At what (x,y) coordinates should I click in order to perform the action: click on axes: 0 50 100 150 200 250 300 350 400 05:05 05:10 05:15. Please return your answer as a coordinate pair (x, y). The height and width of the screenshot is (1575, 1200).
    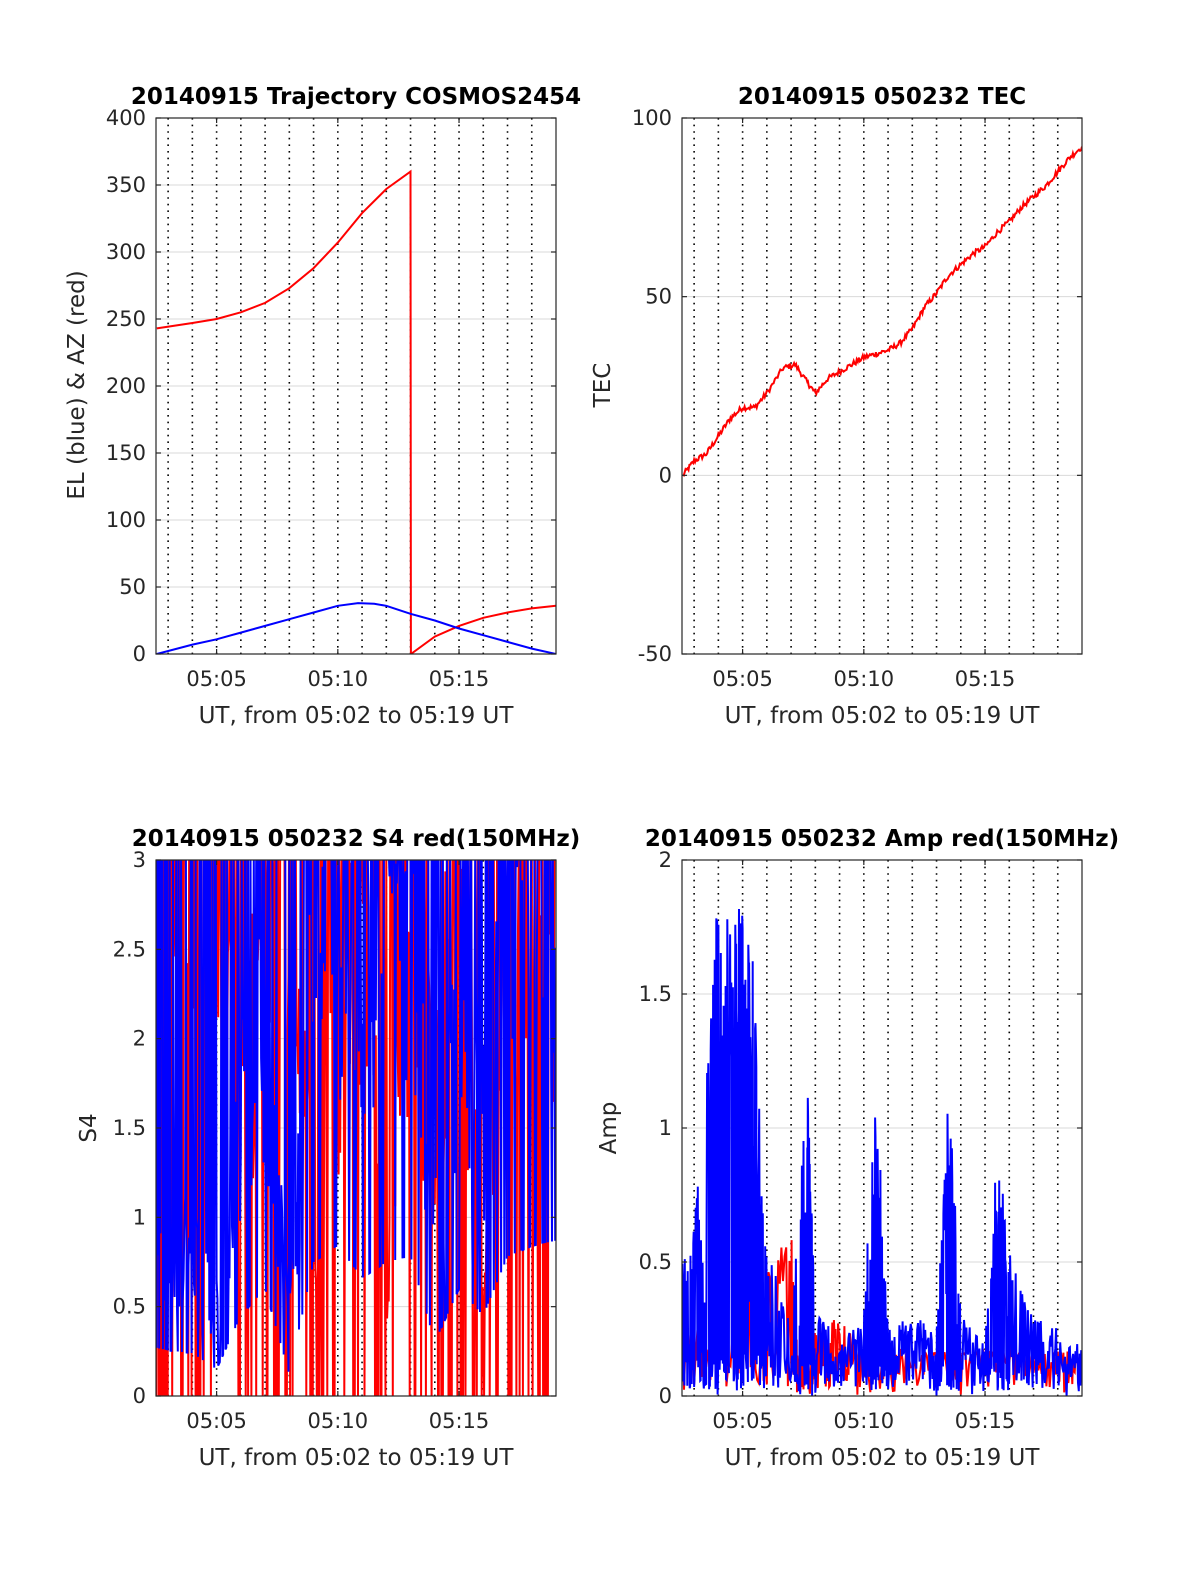
    Looking at the image, I should click on (331, 398).